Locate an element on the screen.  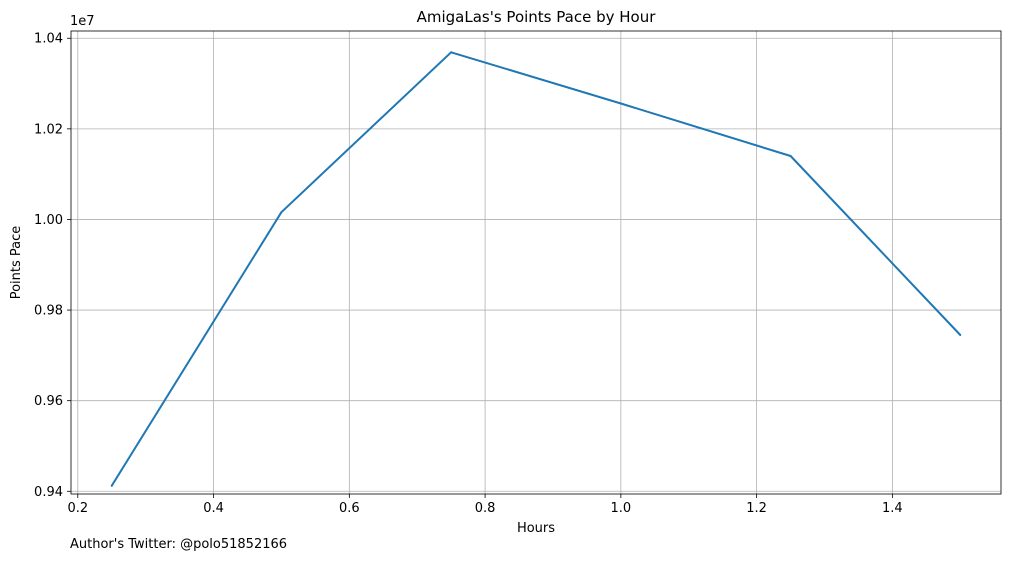
chart-title: AmigaLas's Points Pace by Hour is located at coordinates (537, 17).